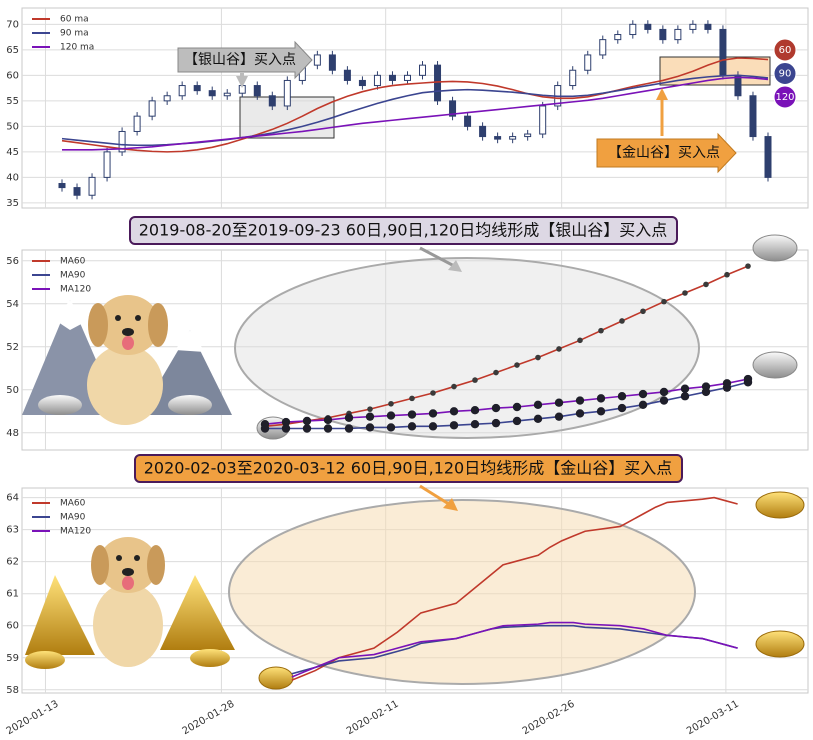 The image size is (813, 740). Describe the element at coordinates (12, 203) in the screenshot. I see `y-tick-label: 35` at that location.